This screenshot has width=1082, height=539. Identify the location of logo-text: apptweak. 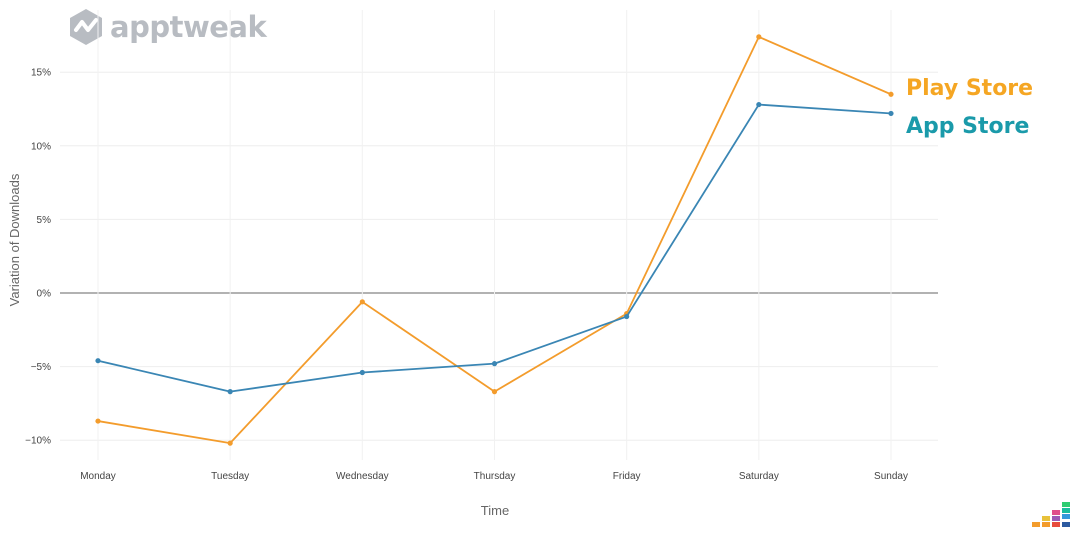
(188, 27).